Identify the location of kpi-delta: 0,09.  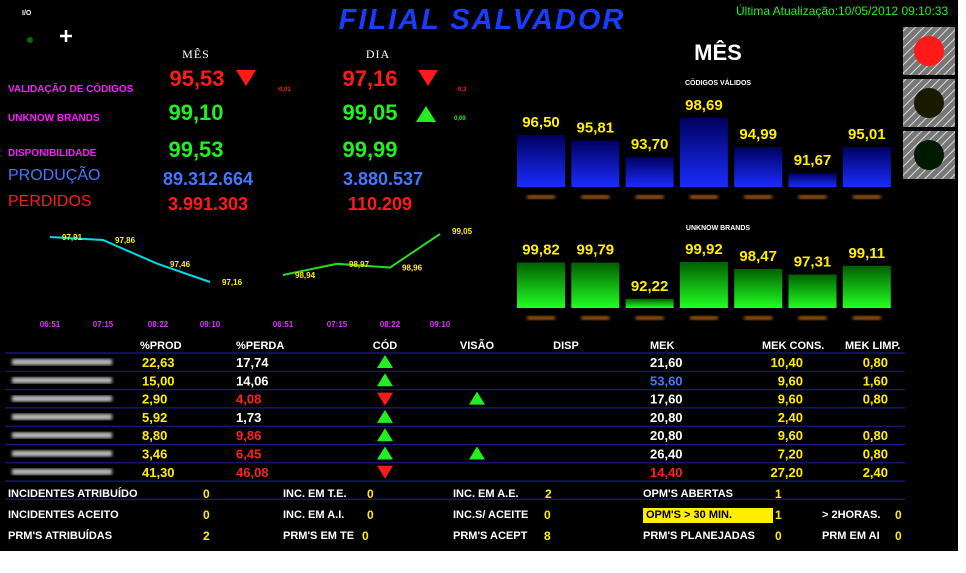
(460, 119).